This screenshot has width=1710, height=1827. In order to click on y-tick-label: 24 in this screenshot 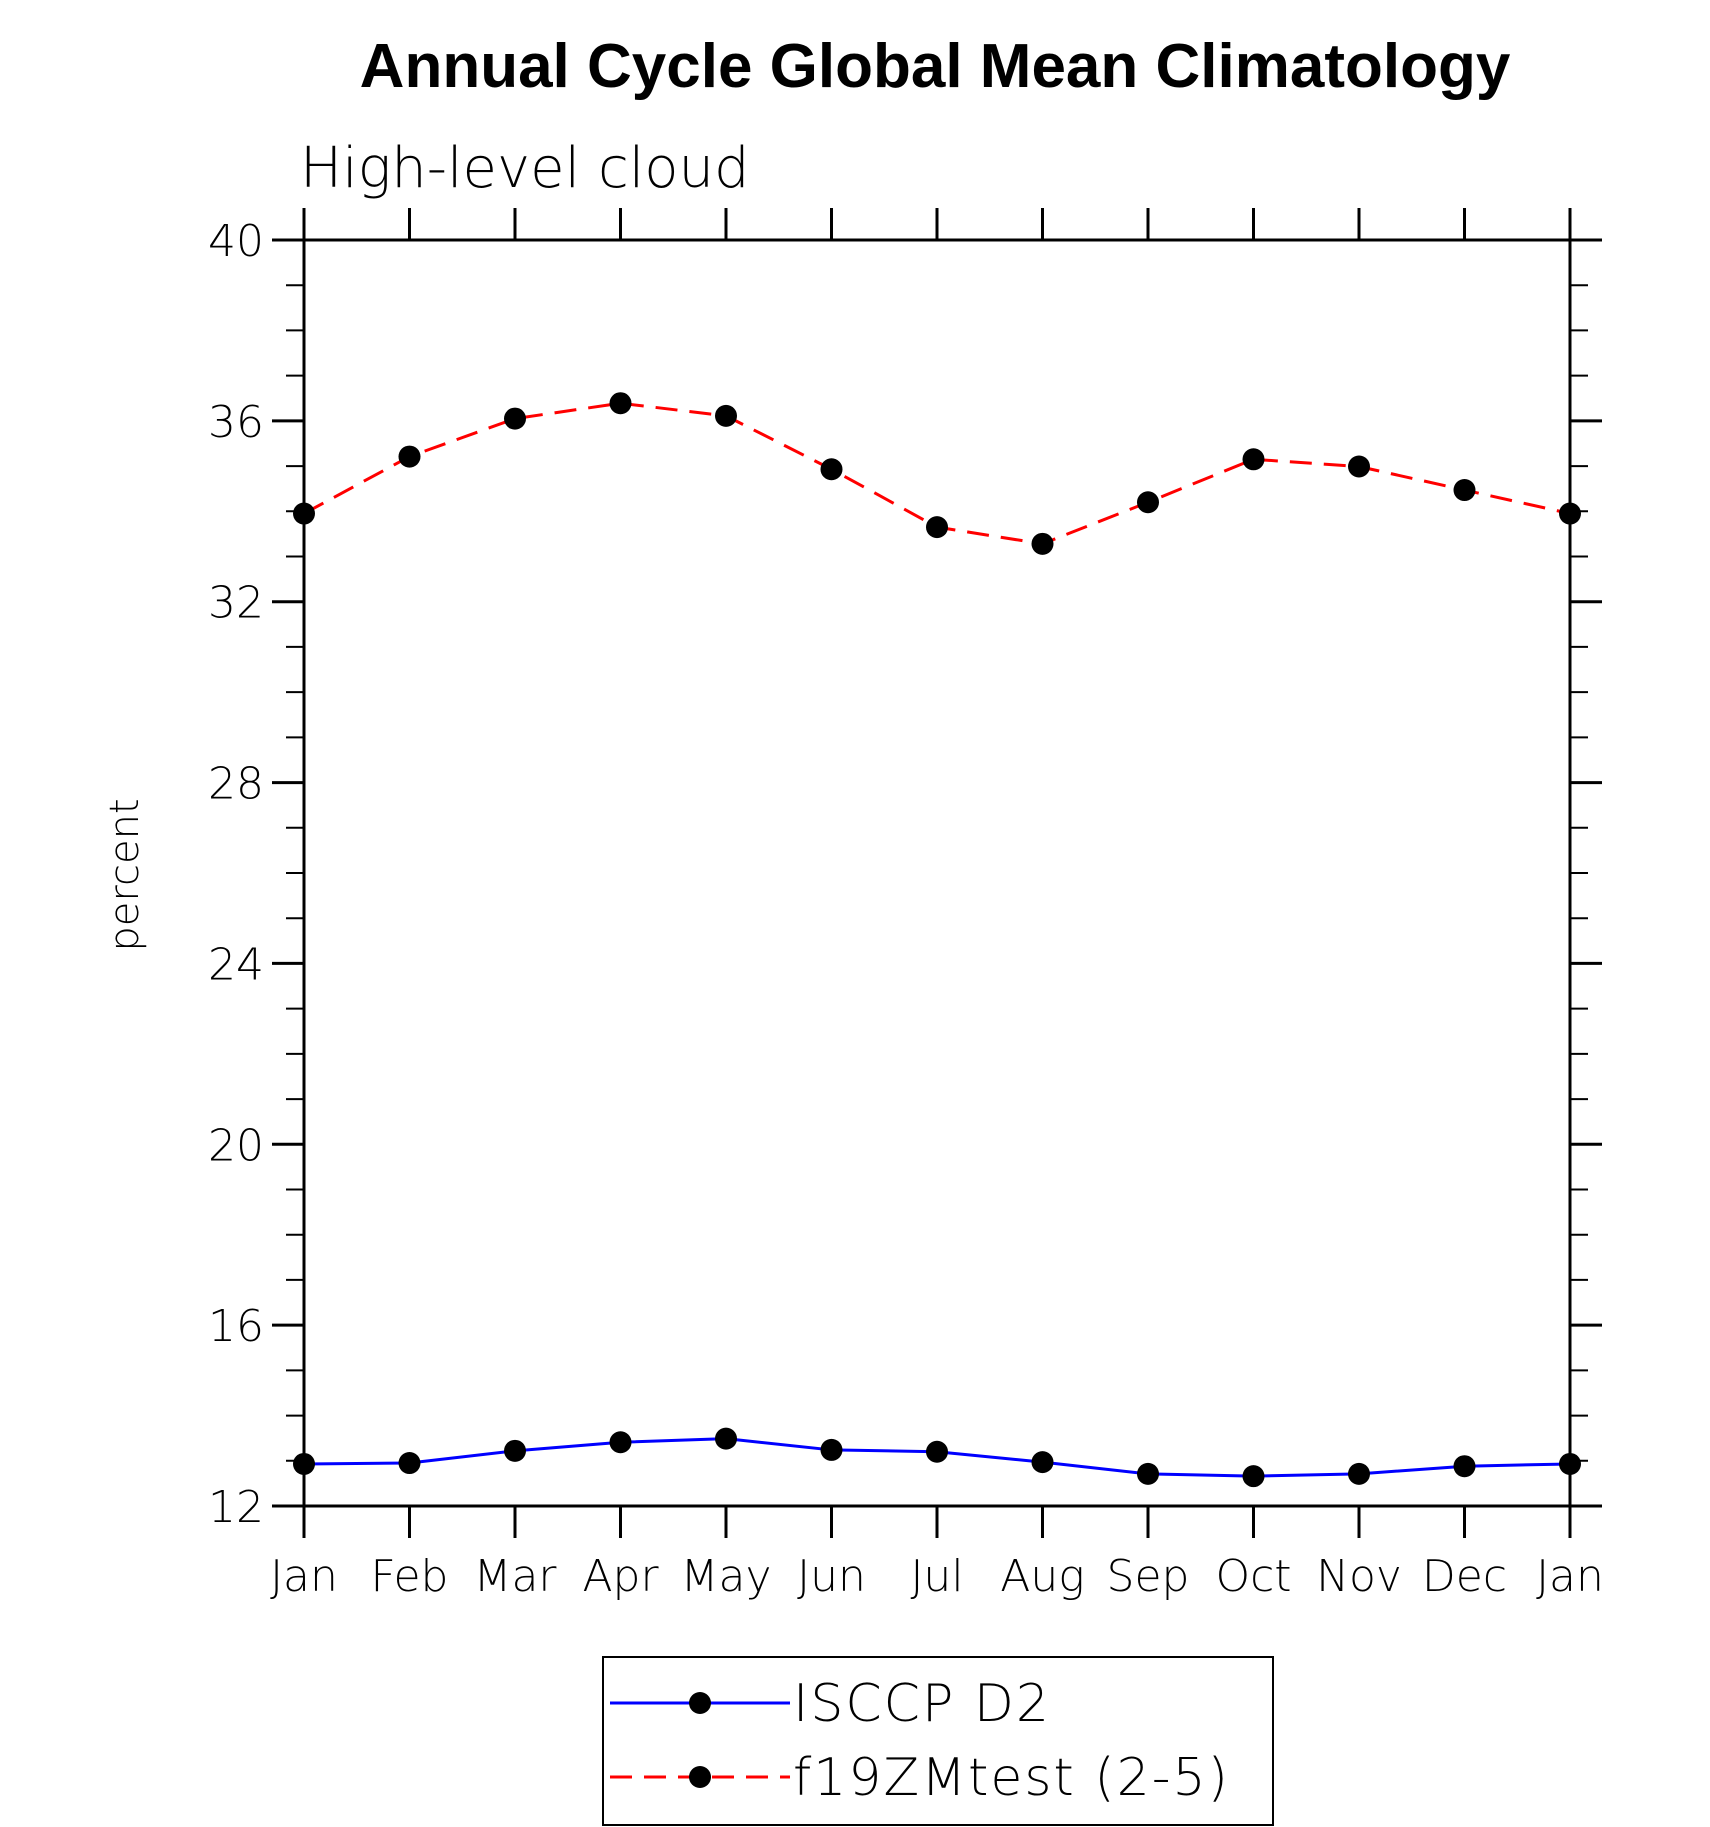, I will do `click(236, 964)`.